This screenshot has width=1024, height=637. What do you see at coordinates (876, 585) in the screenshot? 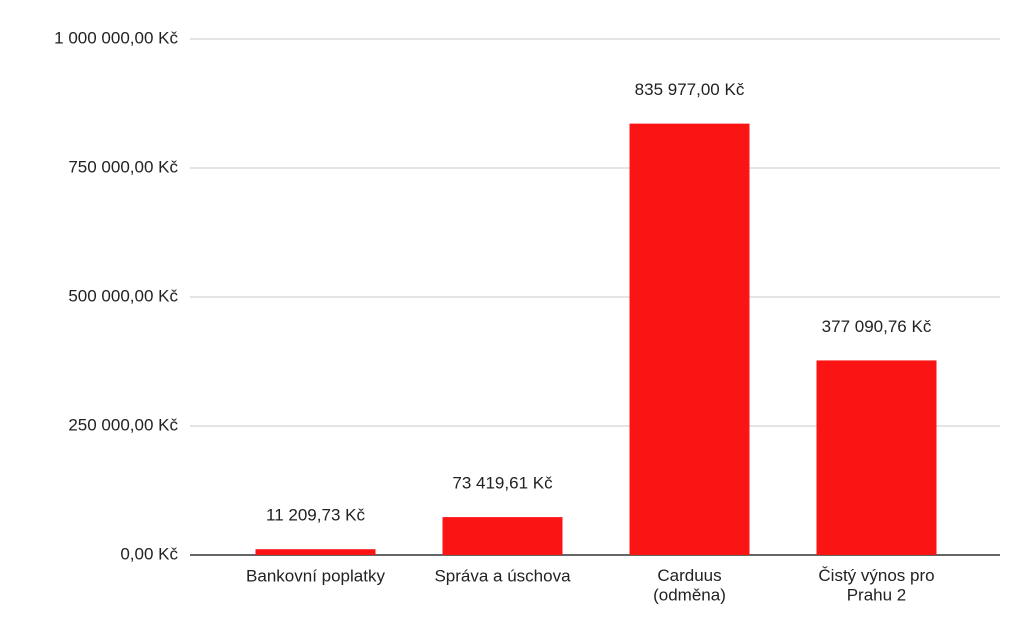
I see `x-tick-label: Čistý výnos pro Prahu 2` at bounding box center [876, 585].